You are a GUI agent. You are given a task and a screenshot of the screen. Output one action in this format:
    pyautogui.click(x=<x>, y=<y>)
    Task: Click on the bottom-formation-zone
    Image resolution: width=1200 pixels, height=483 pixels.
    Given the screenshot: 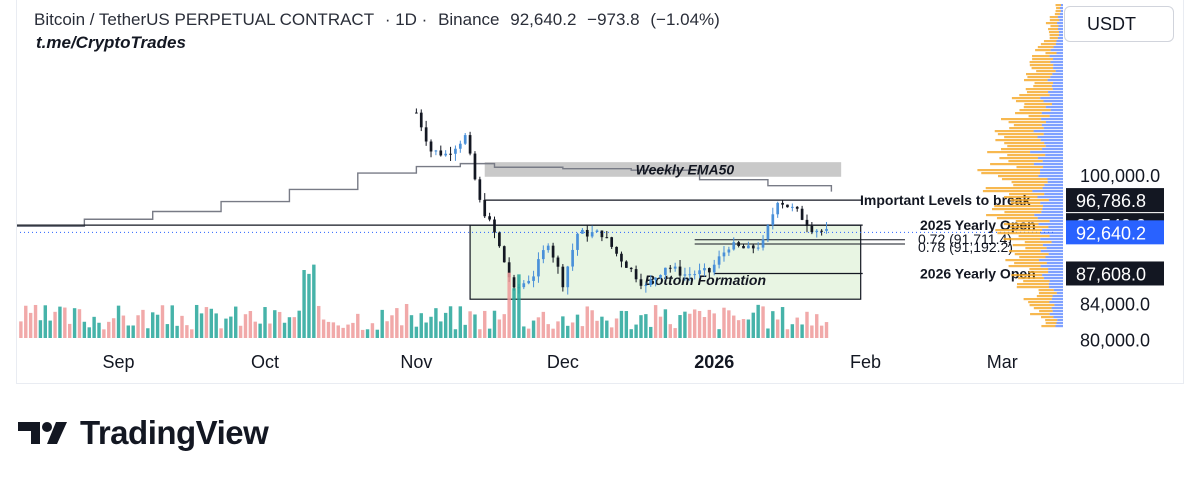 What is the action you would take?
    pyautogui.click(x=665, y=262)
    